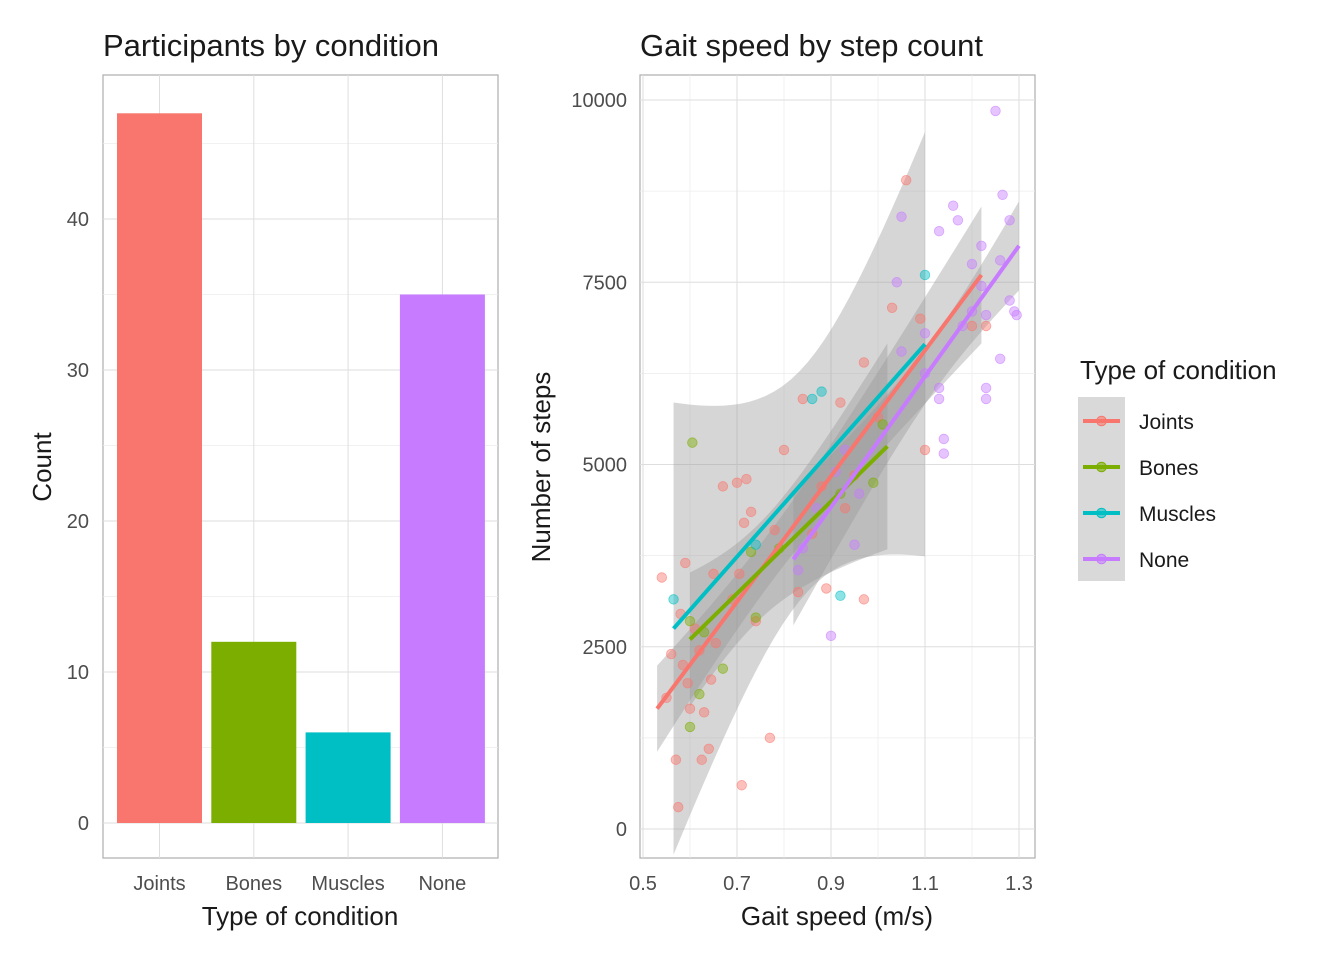 Image resolution: width=1344 pixels, height=960 pixels. I want to click on bar-chart-title: Participants by condition, so click(271, 45).